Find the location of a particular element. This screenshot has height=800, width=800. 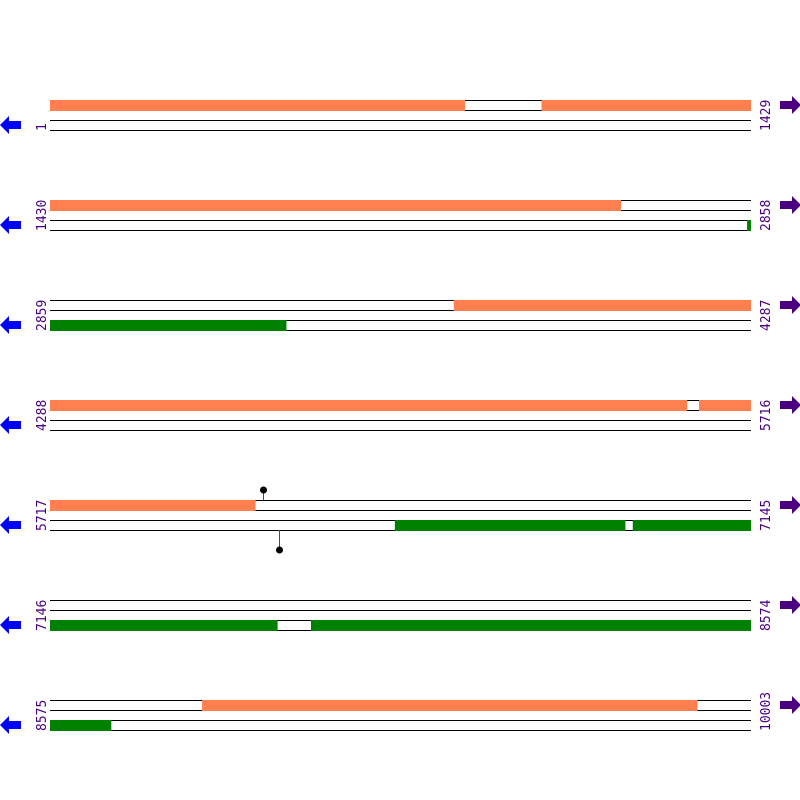

row-end-label: 2858 is located at coordinates (766, 215).